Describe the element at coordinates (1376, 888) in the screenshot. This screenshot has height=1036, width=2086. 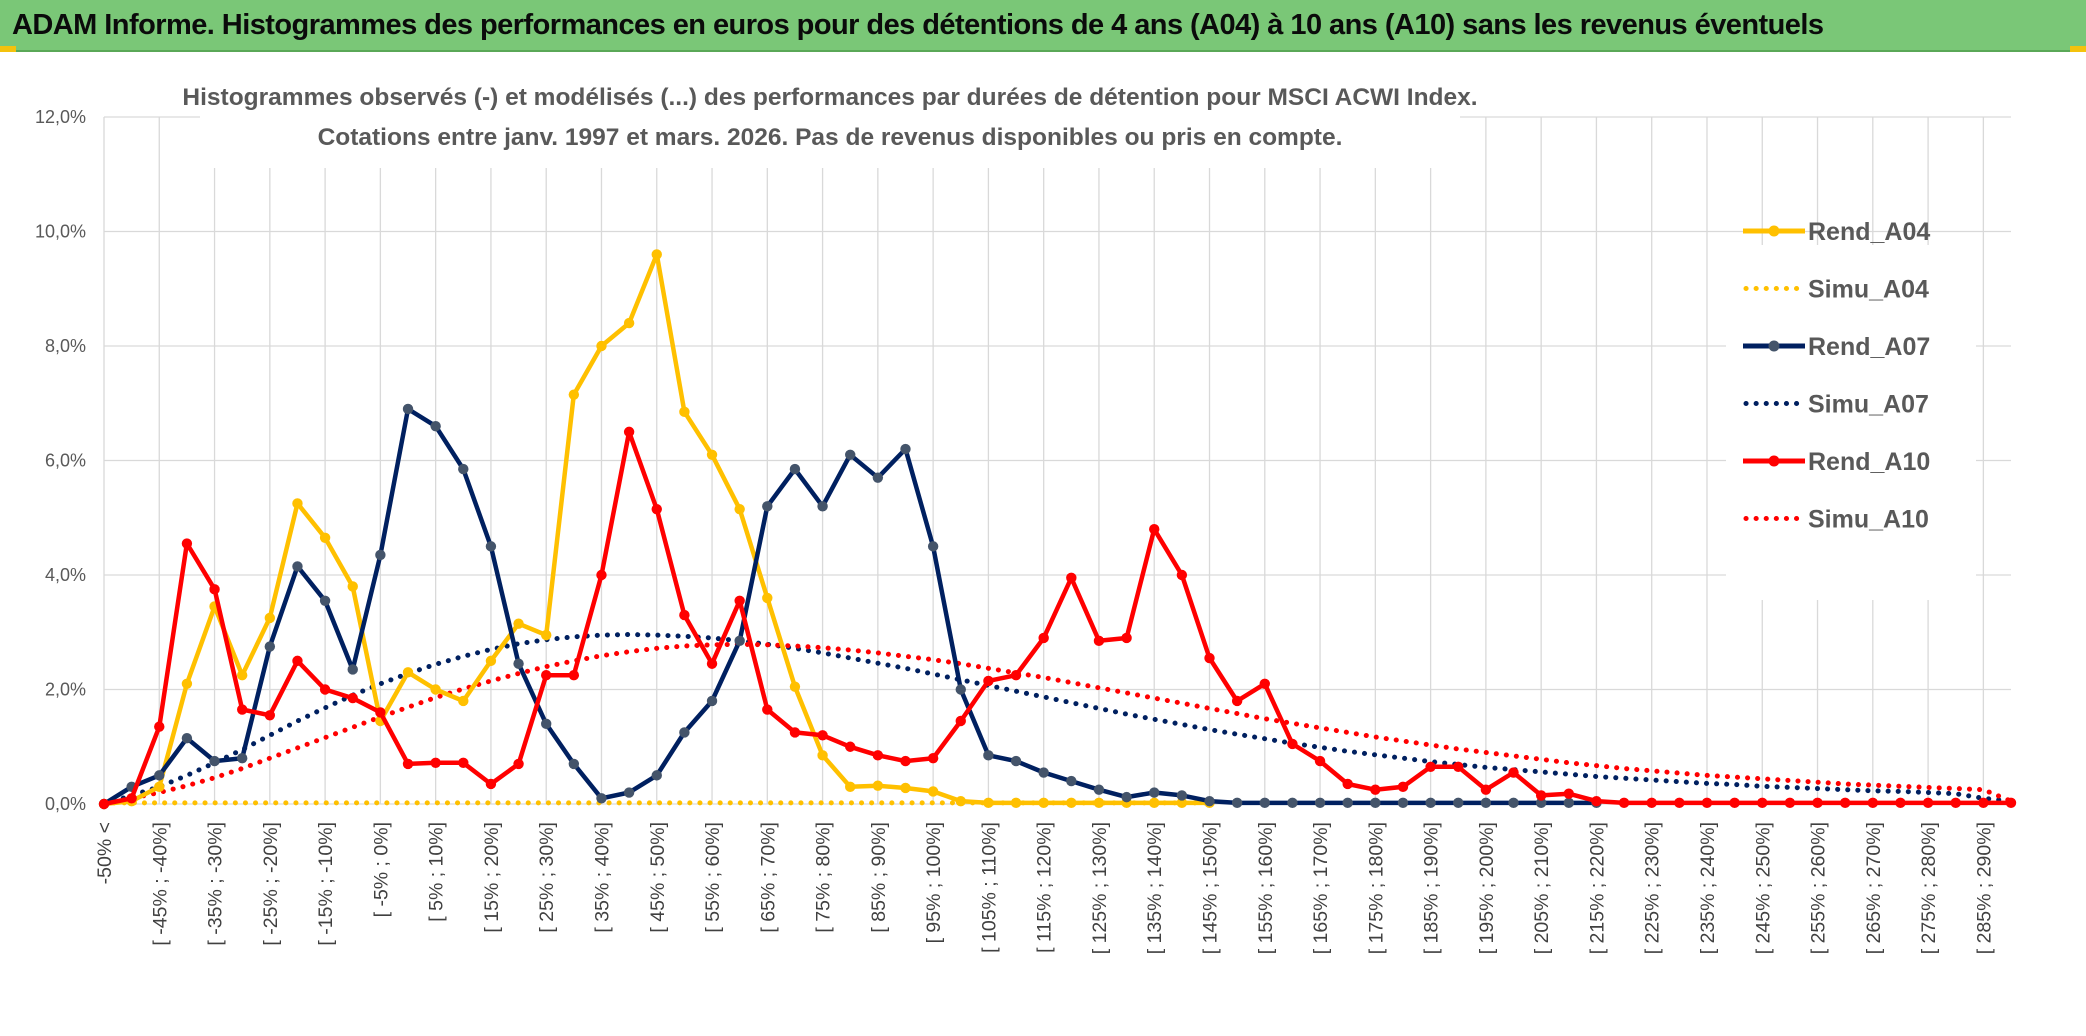
I see `x-tick-label: [ 175% ; 180%]` at that location.